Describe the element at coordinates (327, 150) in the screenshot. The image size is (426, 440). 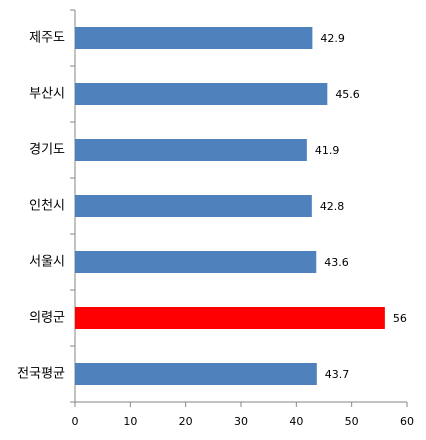
I see `value-label: 41.9` at that location.